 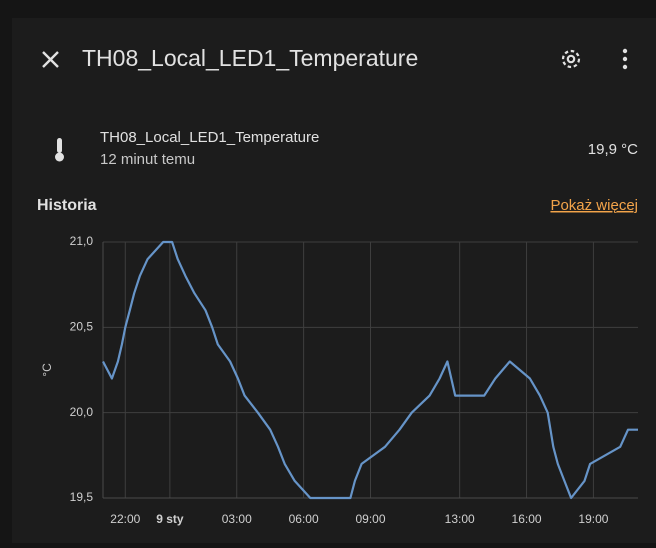 What do you see at coordinates (82, 497) in the screenshot?
I see `y-tick-label: 19,5` at bounding box center [82, 497].